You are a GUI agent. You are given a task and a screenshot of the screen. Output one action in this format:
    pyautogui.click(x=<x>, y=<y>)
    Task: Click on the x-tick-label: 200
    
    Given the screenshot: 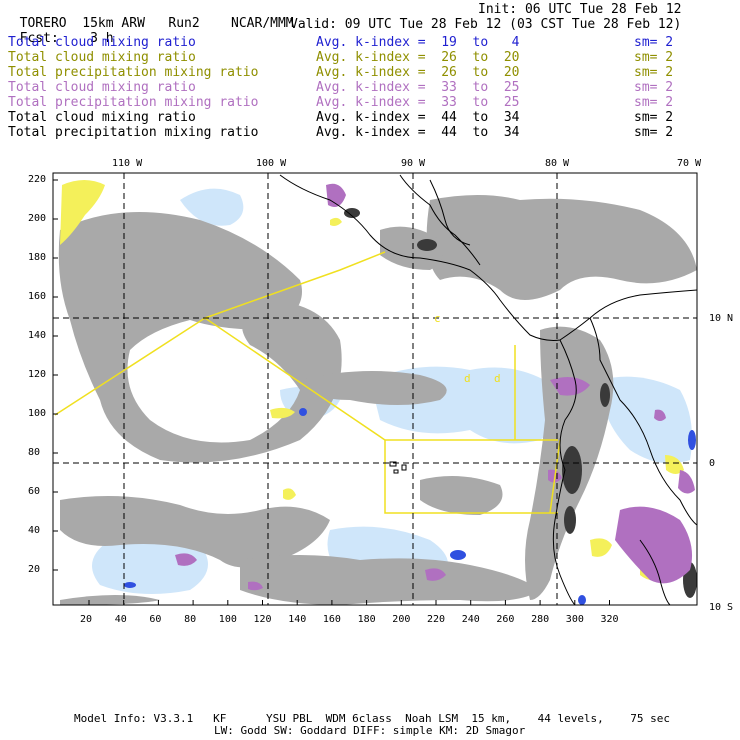 What is the action you would take?
    pyautogui.click(x=401, y=619)
    